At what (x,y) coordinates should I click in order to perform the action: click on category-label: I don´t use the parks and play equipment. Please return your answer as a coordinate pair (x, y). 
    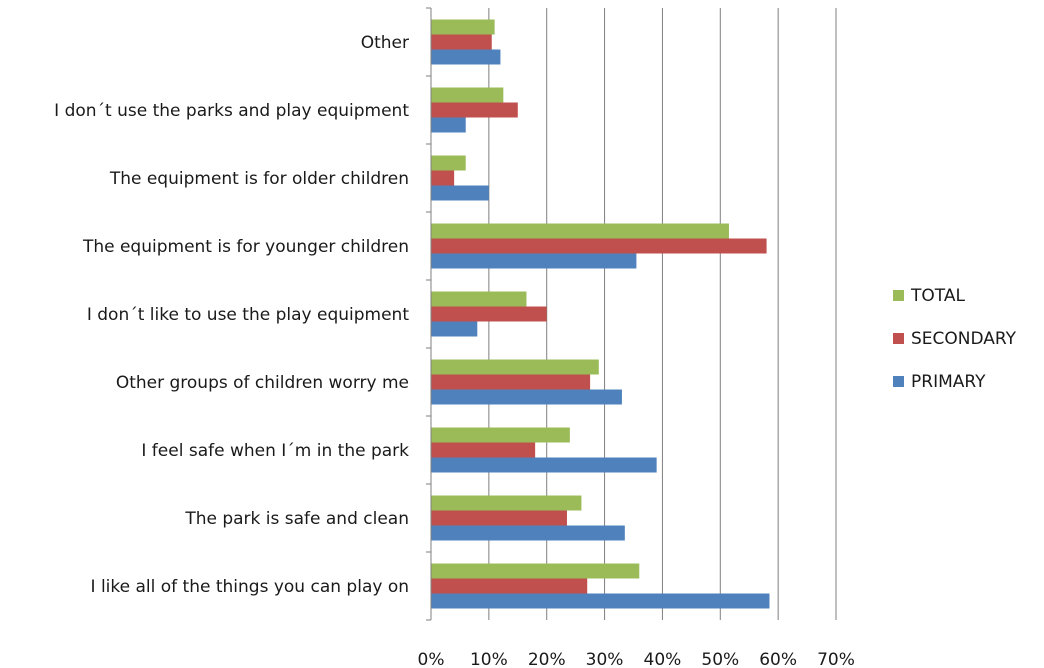
    Looking at the image, I should click on (231, 111).